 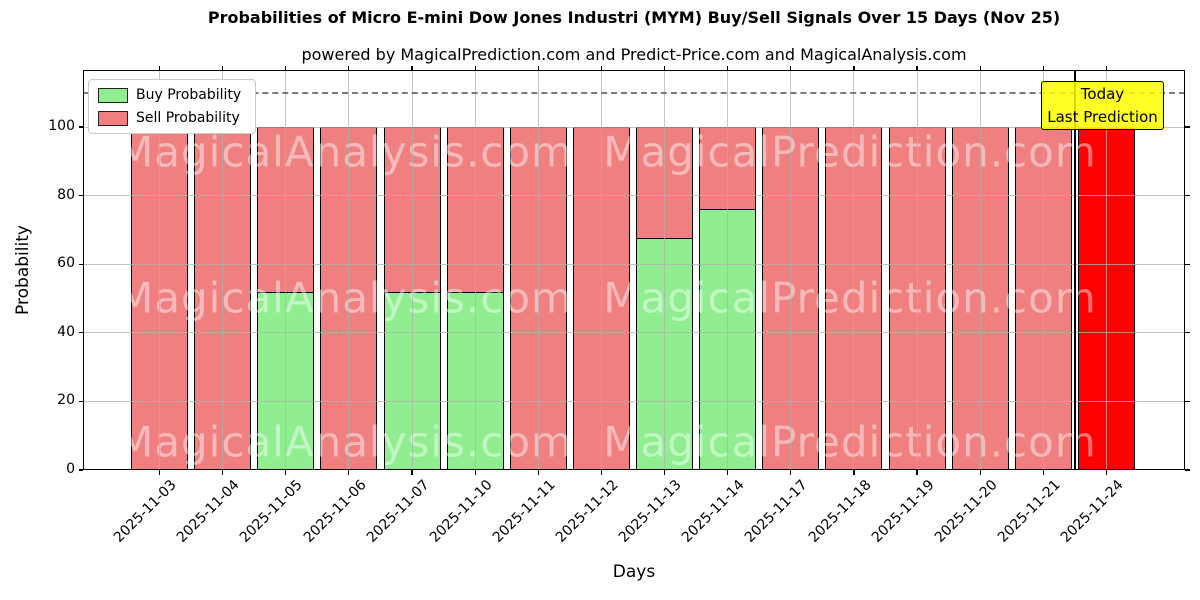 I want to click on xtick-label-2025-11-18: 2025-11-18, so click(x=840, y=511).